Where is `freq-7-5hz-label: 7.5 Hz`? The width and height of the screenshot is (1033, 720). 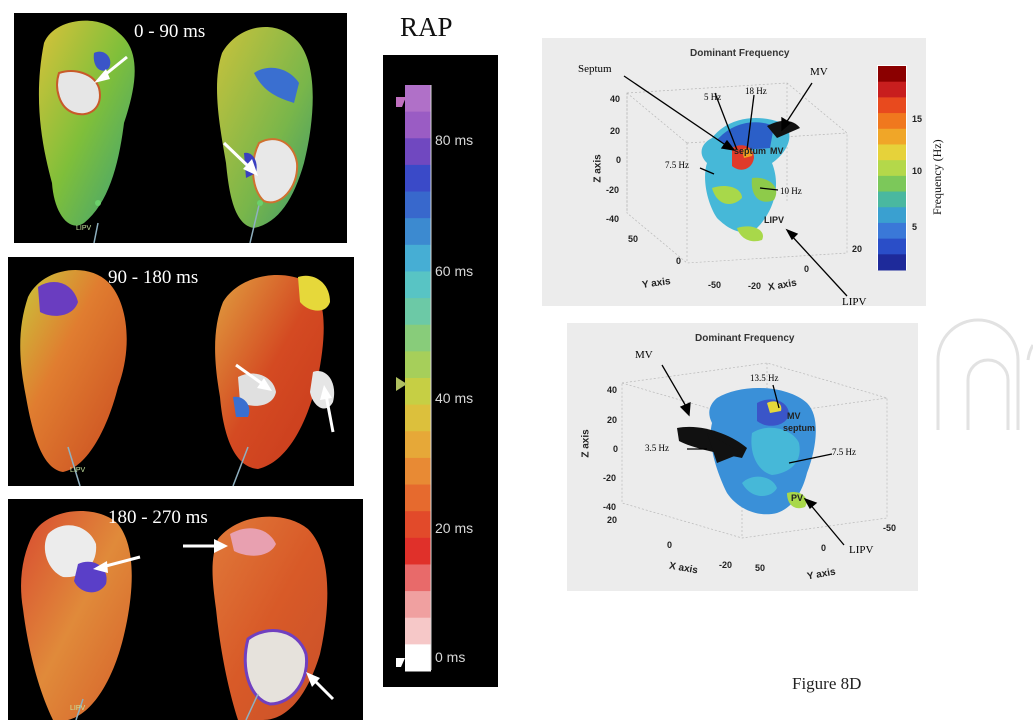 freq-7-5hz-label: 7.5 Hz is located at coordinates (677, 165).